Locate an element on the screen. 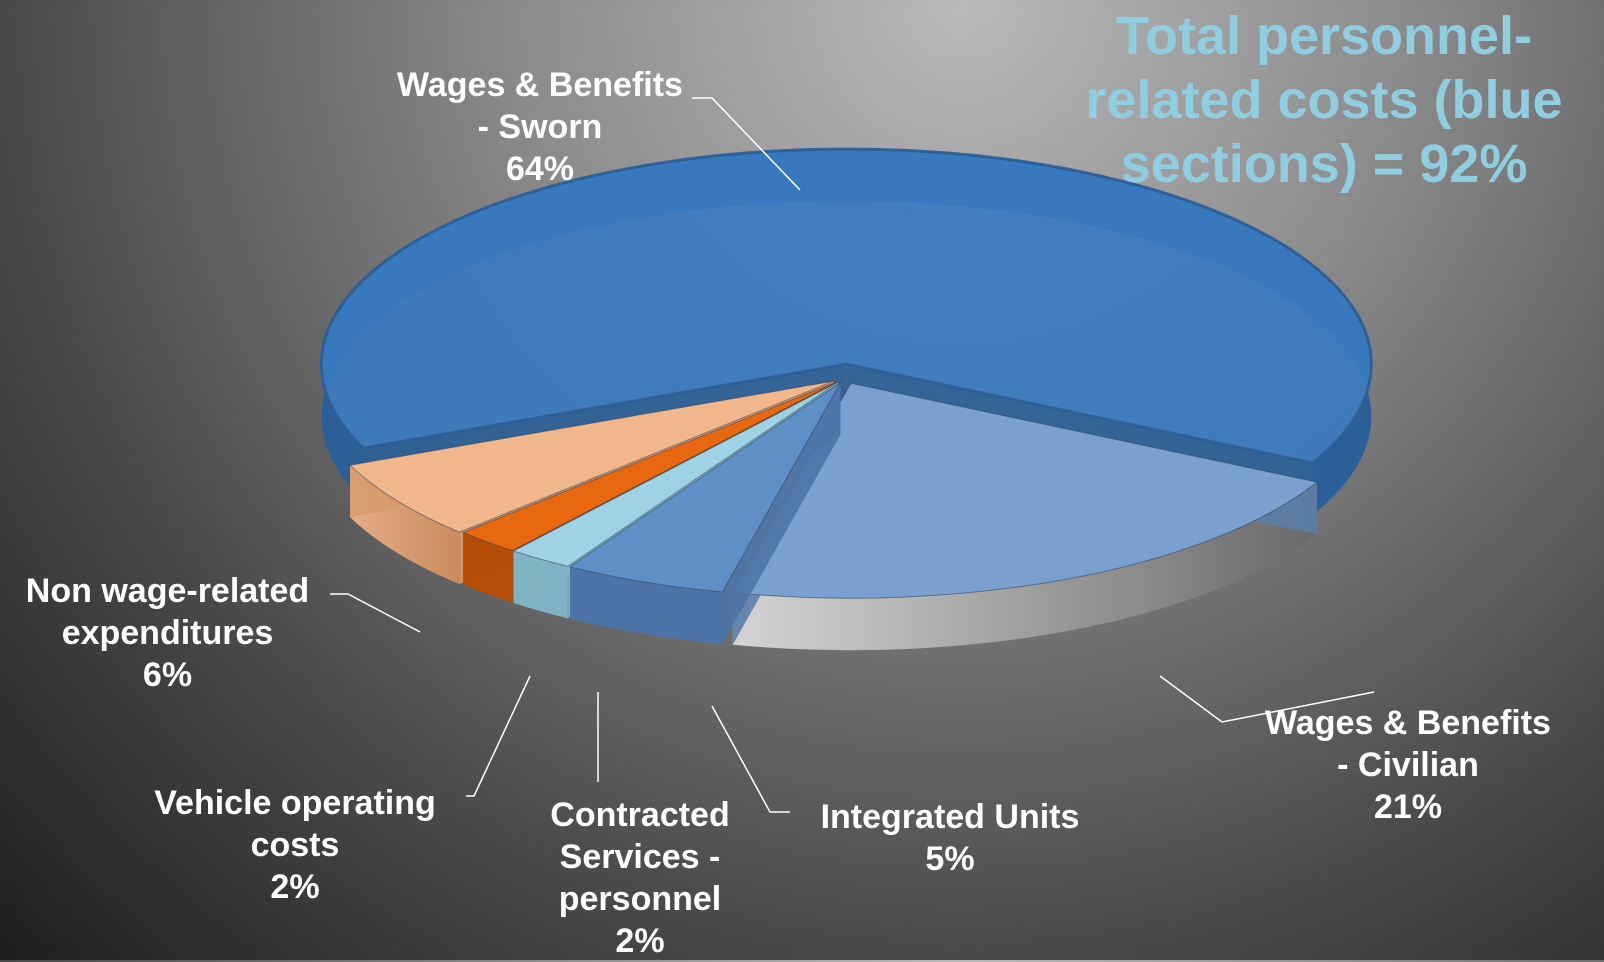 Image resolution: width=1604 pixels, height=962 pixels. slice-label-contracted-value: 2% is located at coordinates (640, 941).